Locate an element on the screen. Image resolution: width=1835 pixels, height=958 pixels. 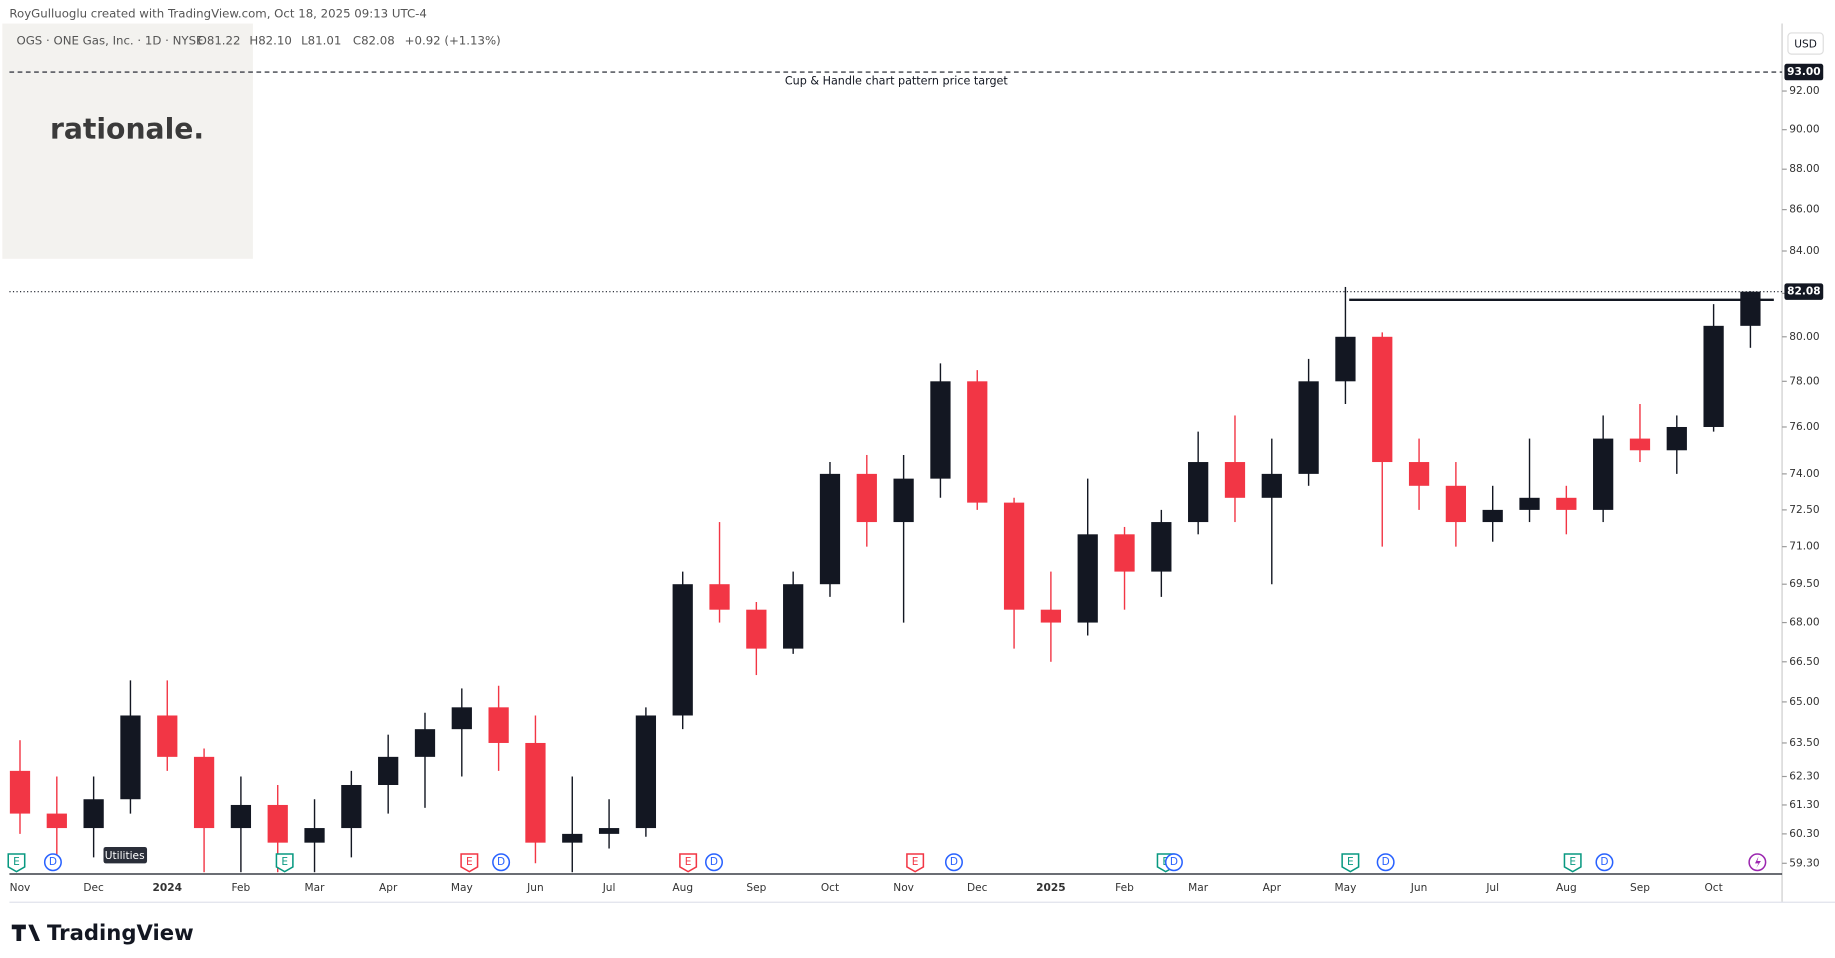
target-price-label: 93.00 is located at coordinates (1803, 72).